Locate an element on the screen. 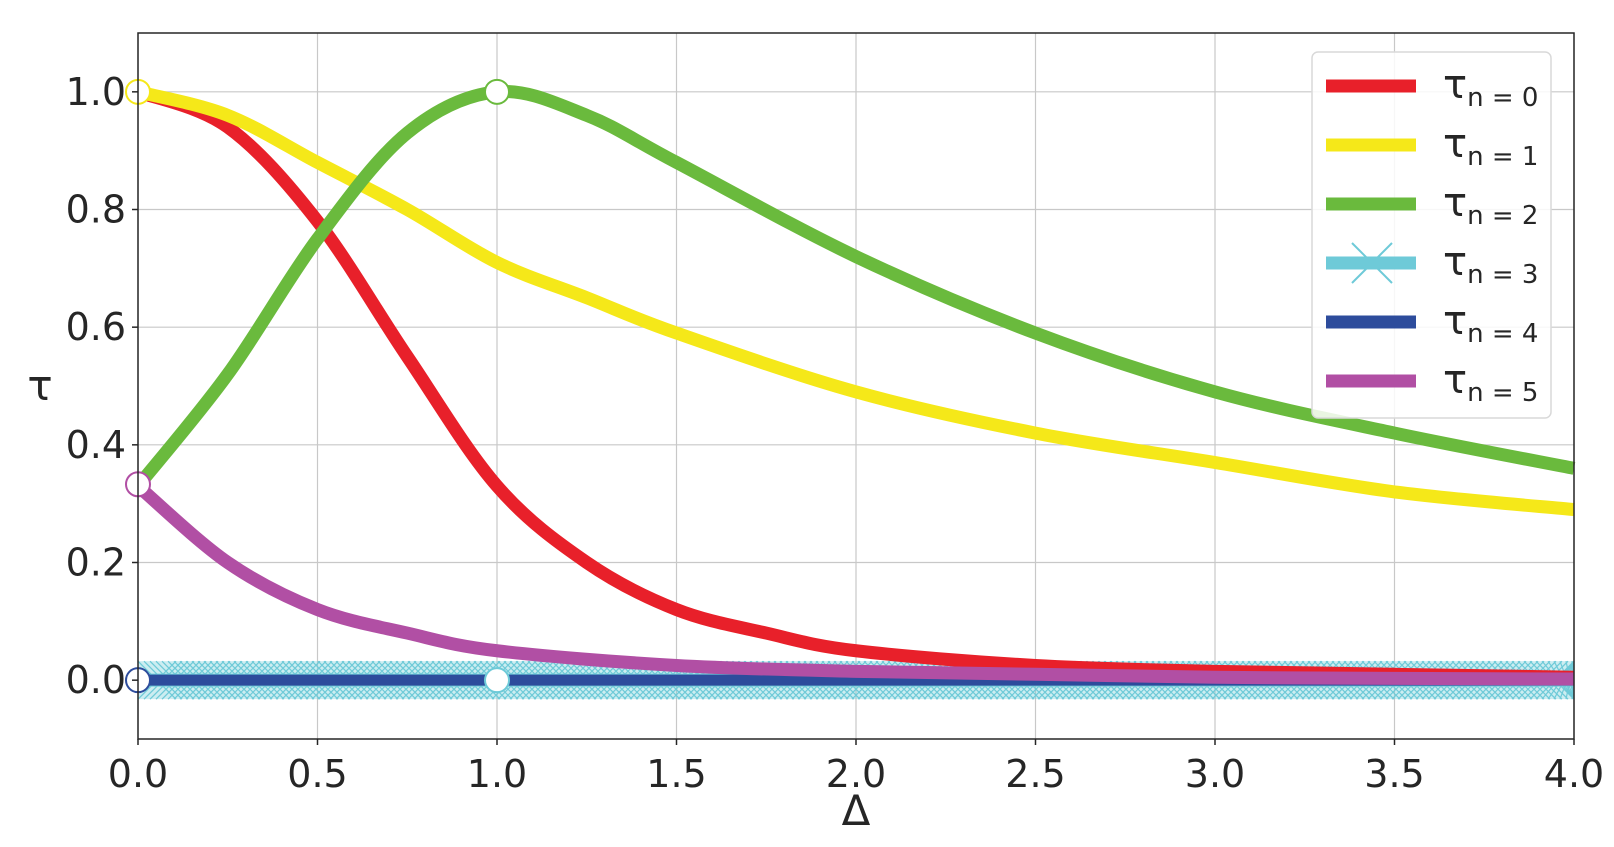  legend-label: τn = 1 is located at coordinates (1490, 146).